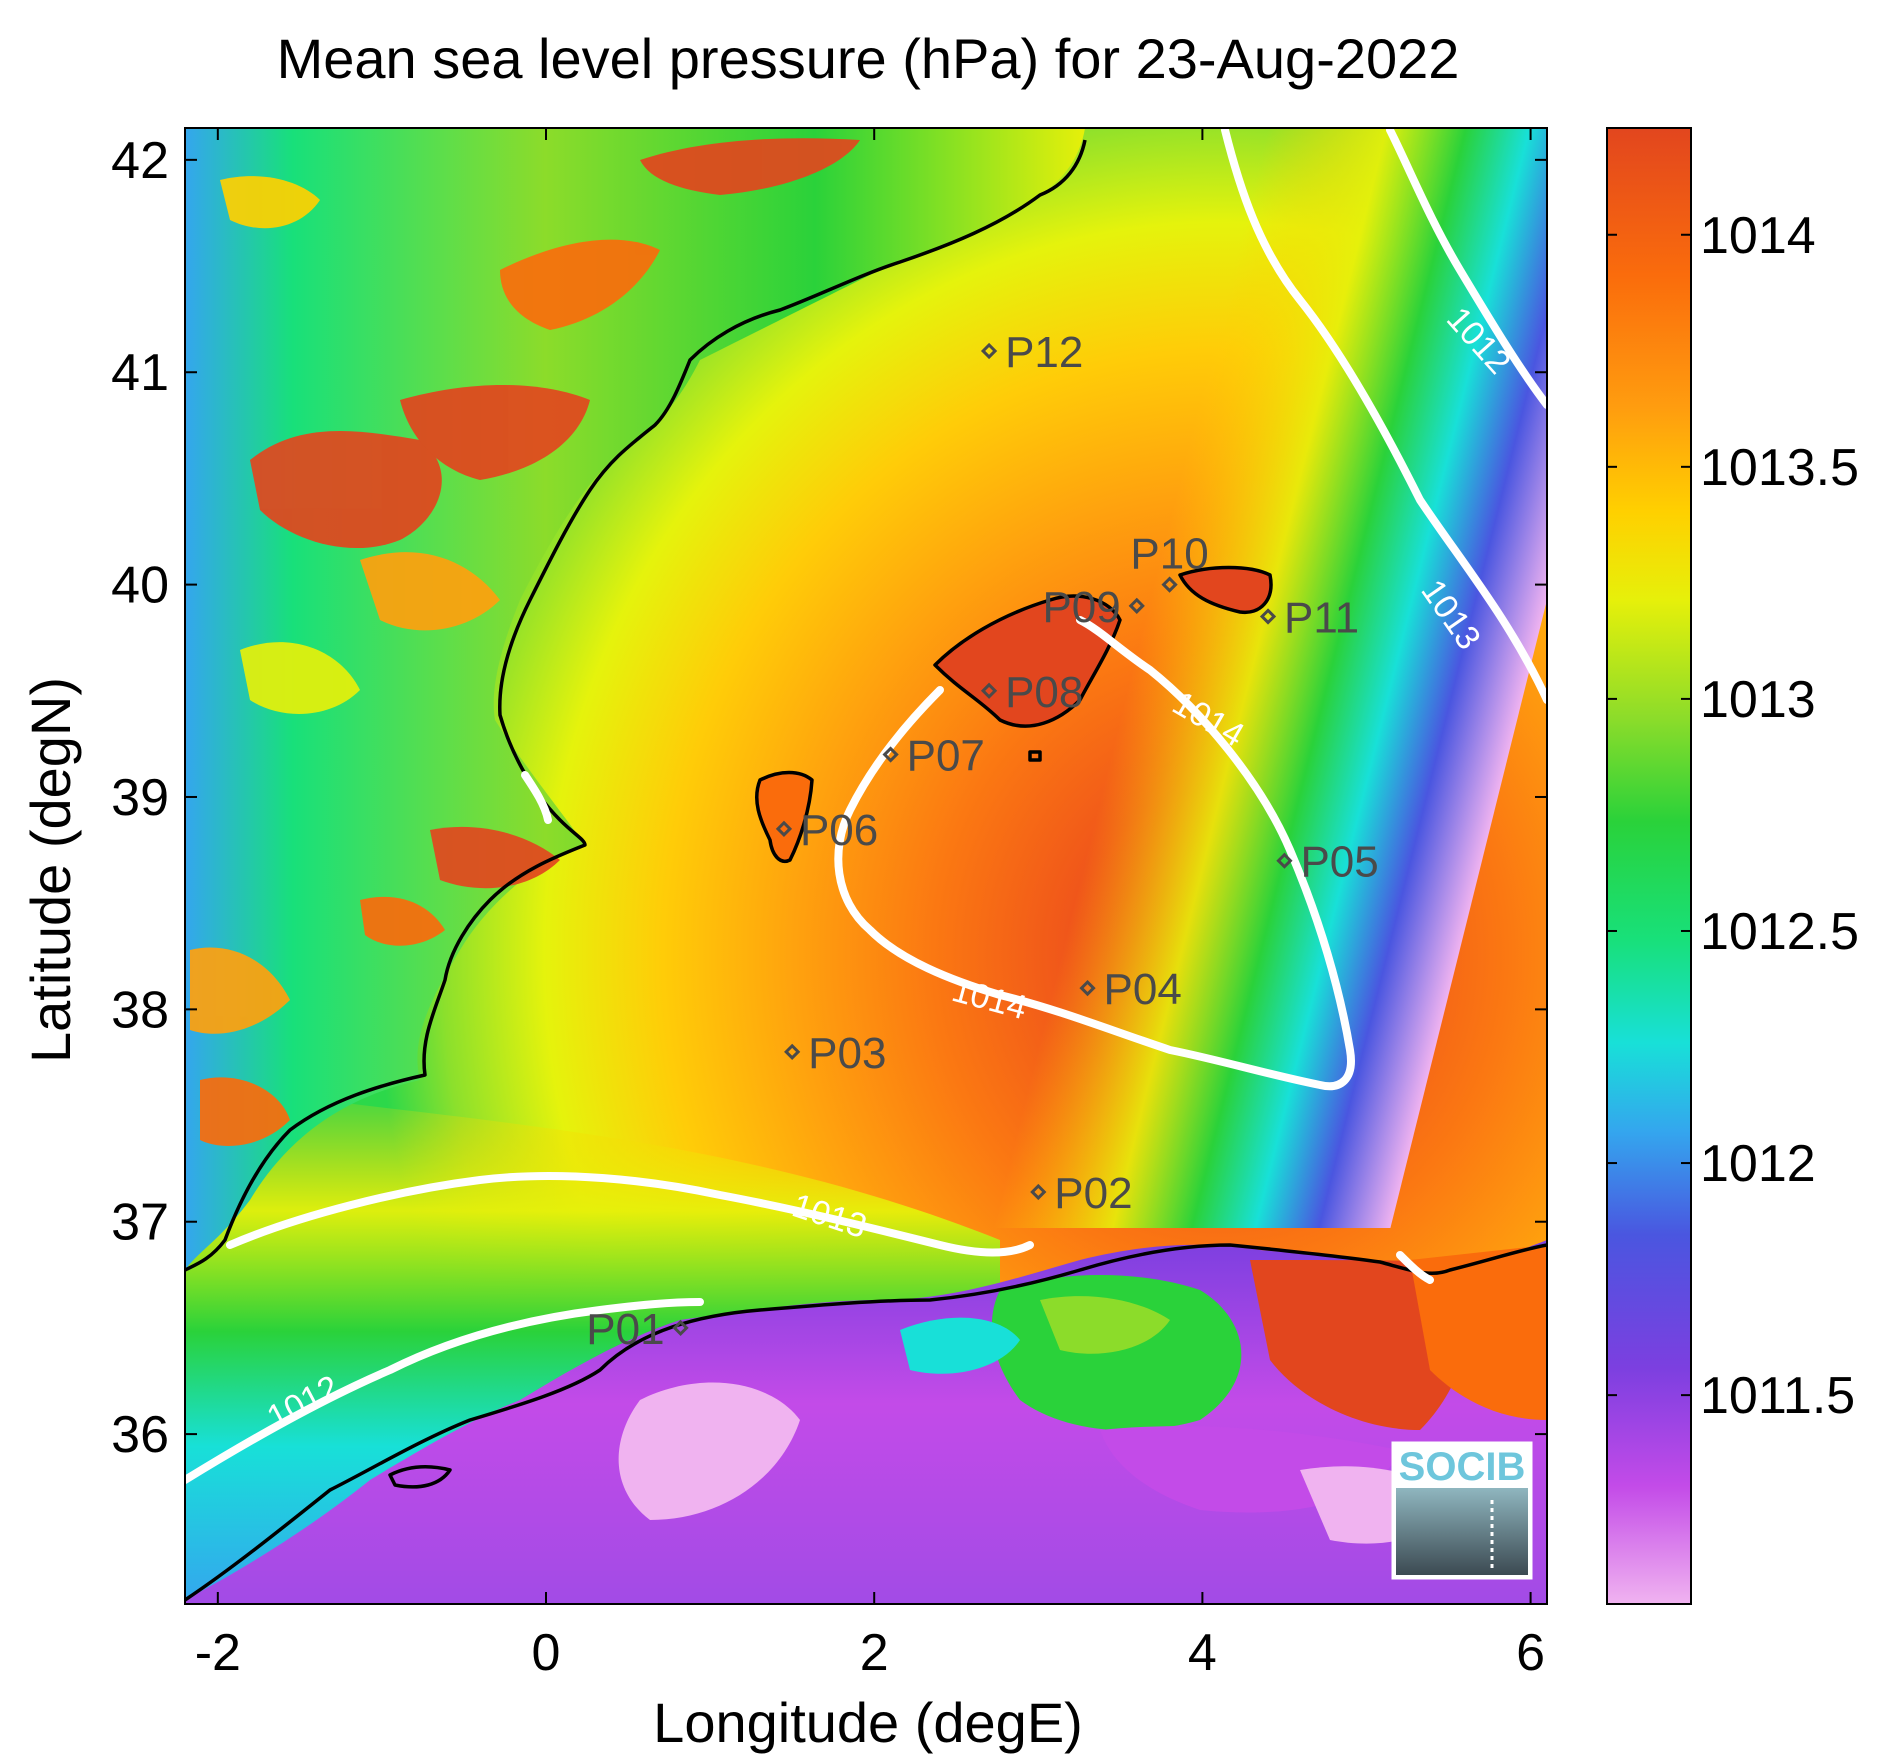 The image size is (1904, 1758). I want to click on contour-1012-africa, so click(1415, 1267).